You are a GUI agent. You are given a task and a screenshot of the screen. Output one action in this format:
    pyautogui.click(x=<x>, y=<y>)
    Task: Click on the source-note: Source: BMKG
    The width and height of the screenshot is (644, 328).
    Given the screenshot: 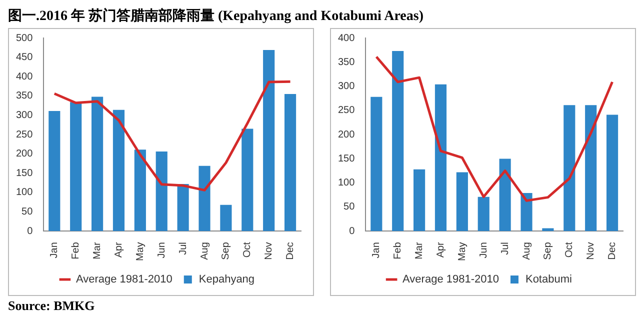 What is the action you would take?
    pyautogui.click(x=52, y=306)
    